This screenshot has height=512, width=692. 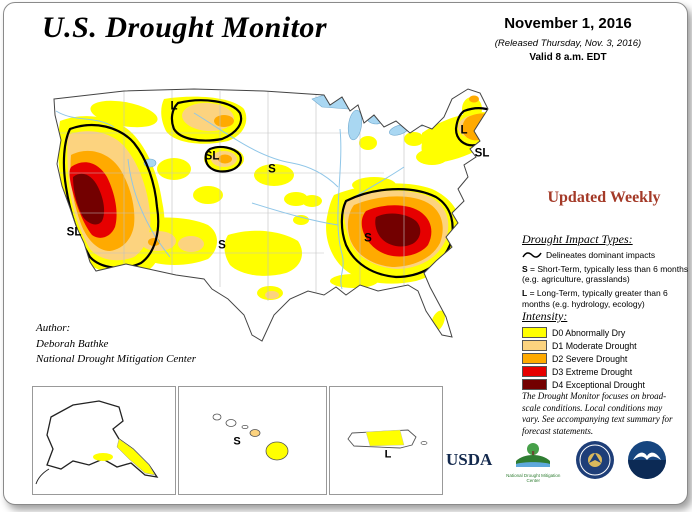 What do you see at coordinates (185, 27) in the screenshot?
I see `page-title: U.S. Drought Monitor` at bounding box center [185, 27].